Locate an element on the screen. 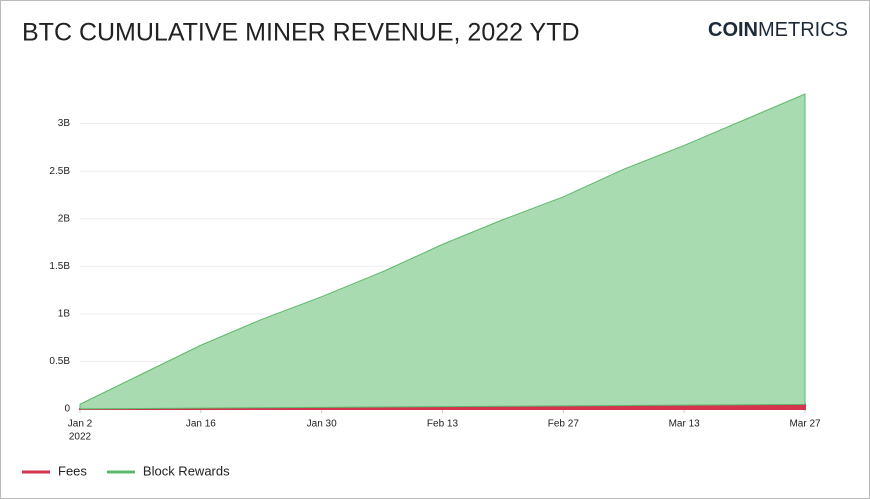  y-tick-label: 1B is located at coordinates (64, 313).